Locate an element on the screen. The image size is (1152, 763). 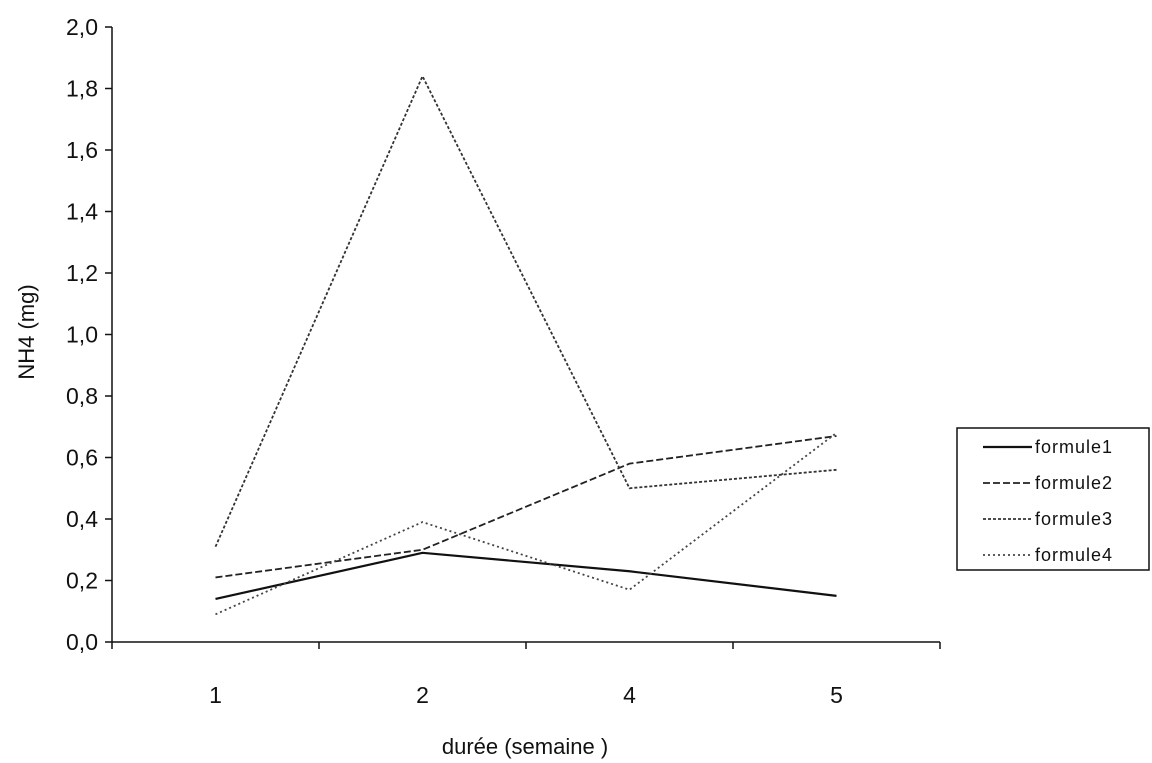
legend-label-formule3: formule3 is located at coordinates (1074, 519).